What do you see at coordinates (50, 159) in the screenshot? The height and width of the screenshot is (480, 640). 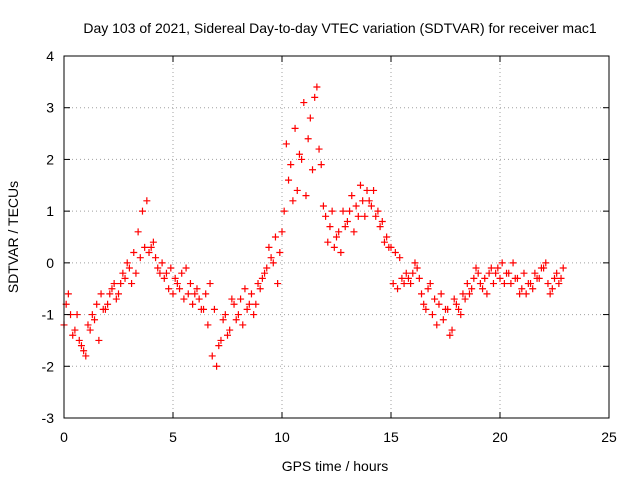 I see `y-tick-label: 2` at bounding box center [50, 159].